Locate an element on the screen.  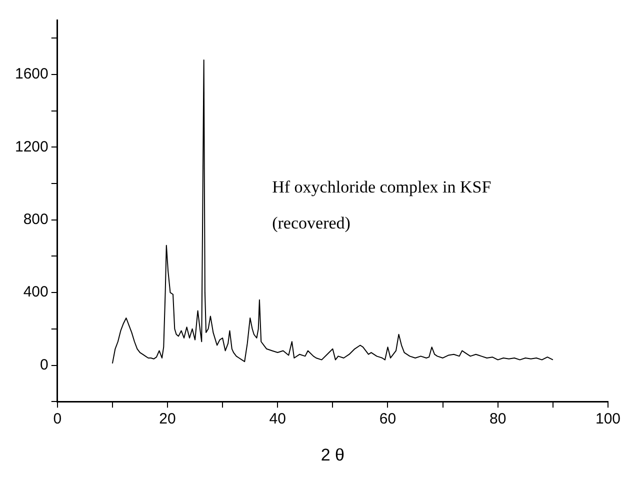
annotation: (recovered) is located at coordinates (311, 222).